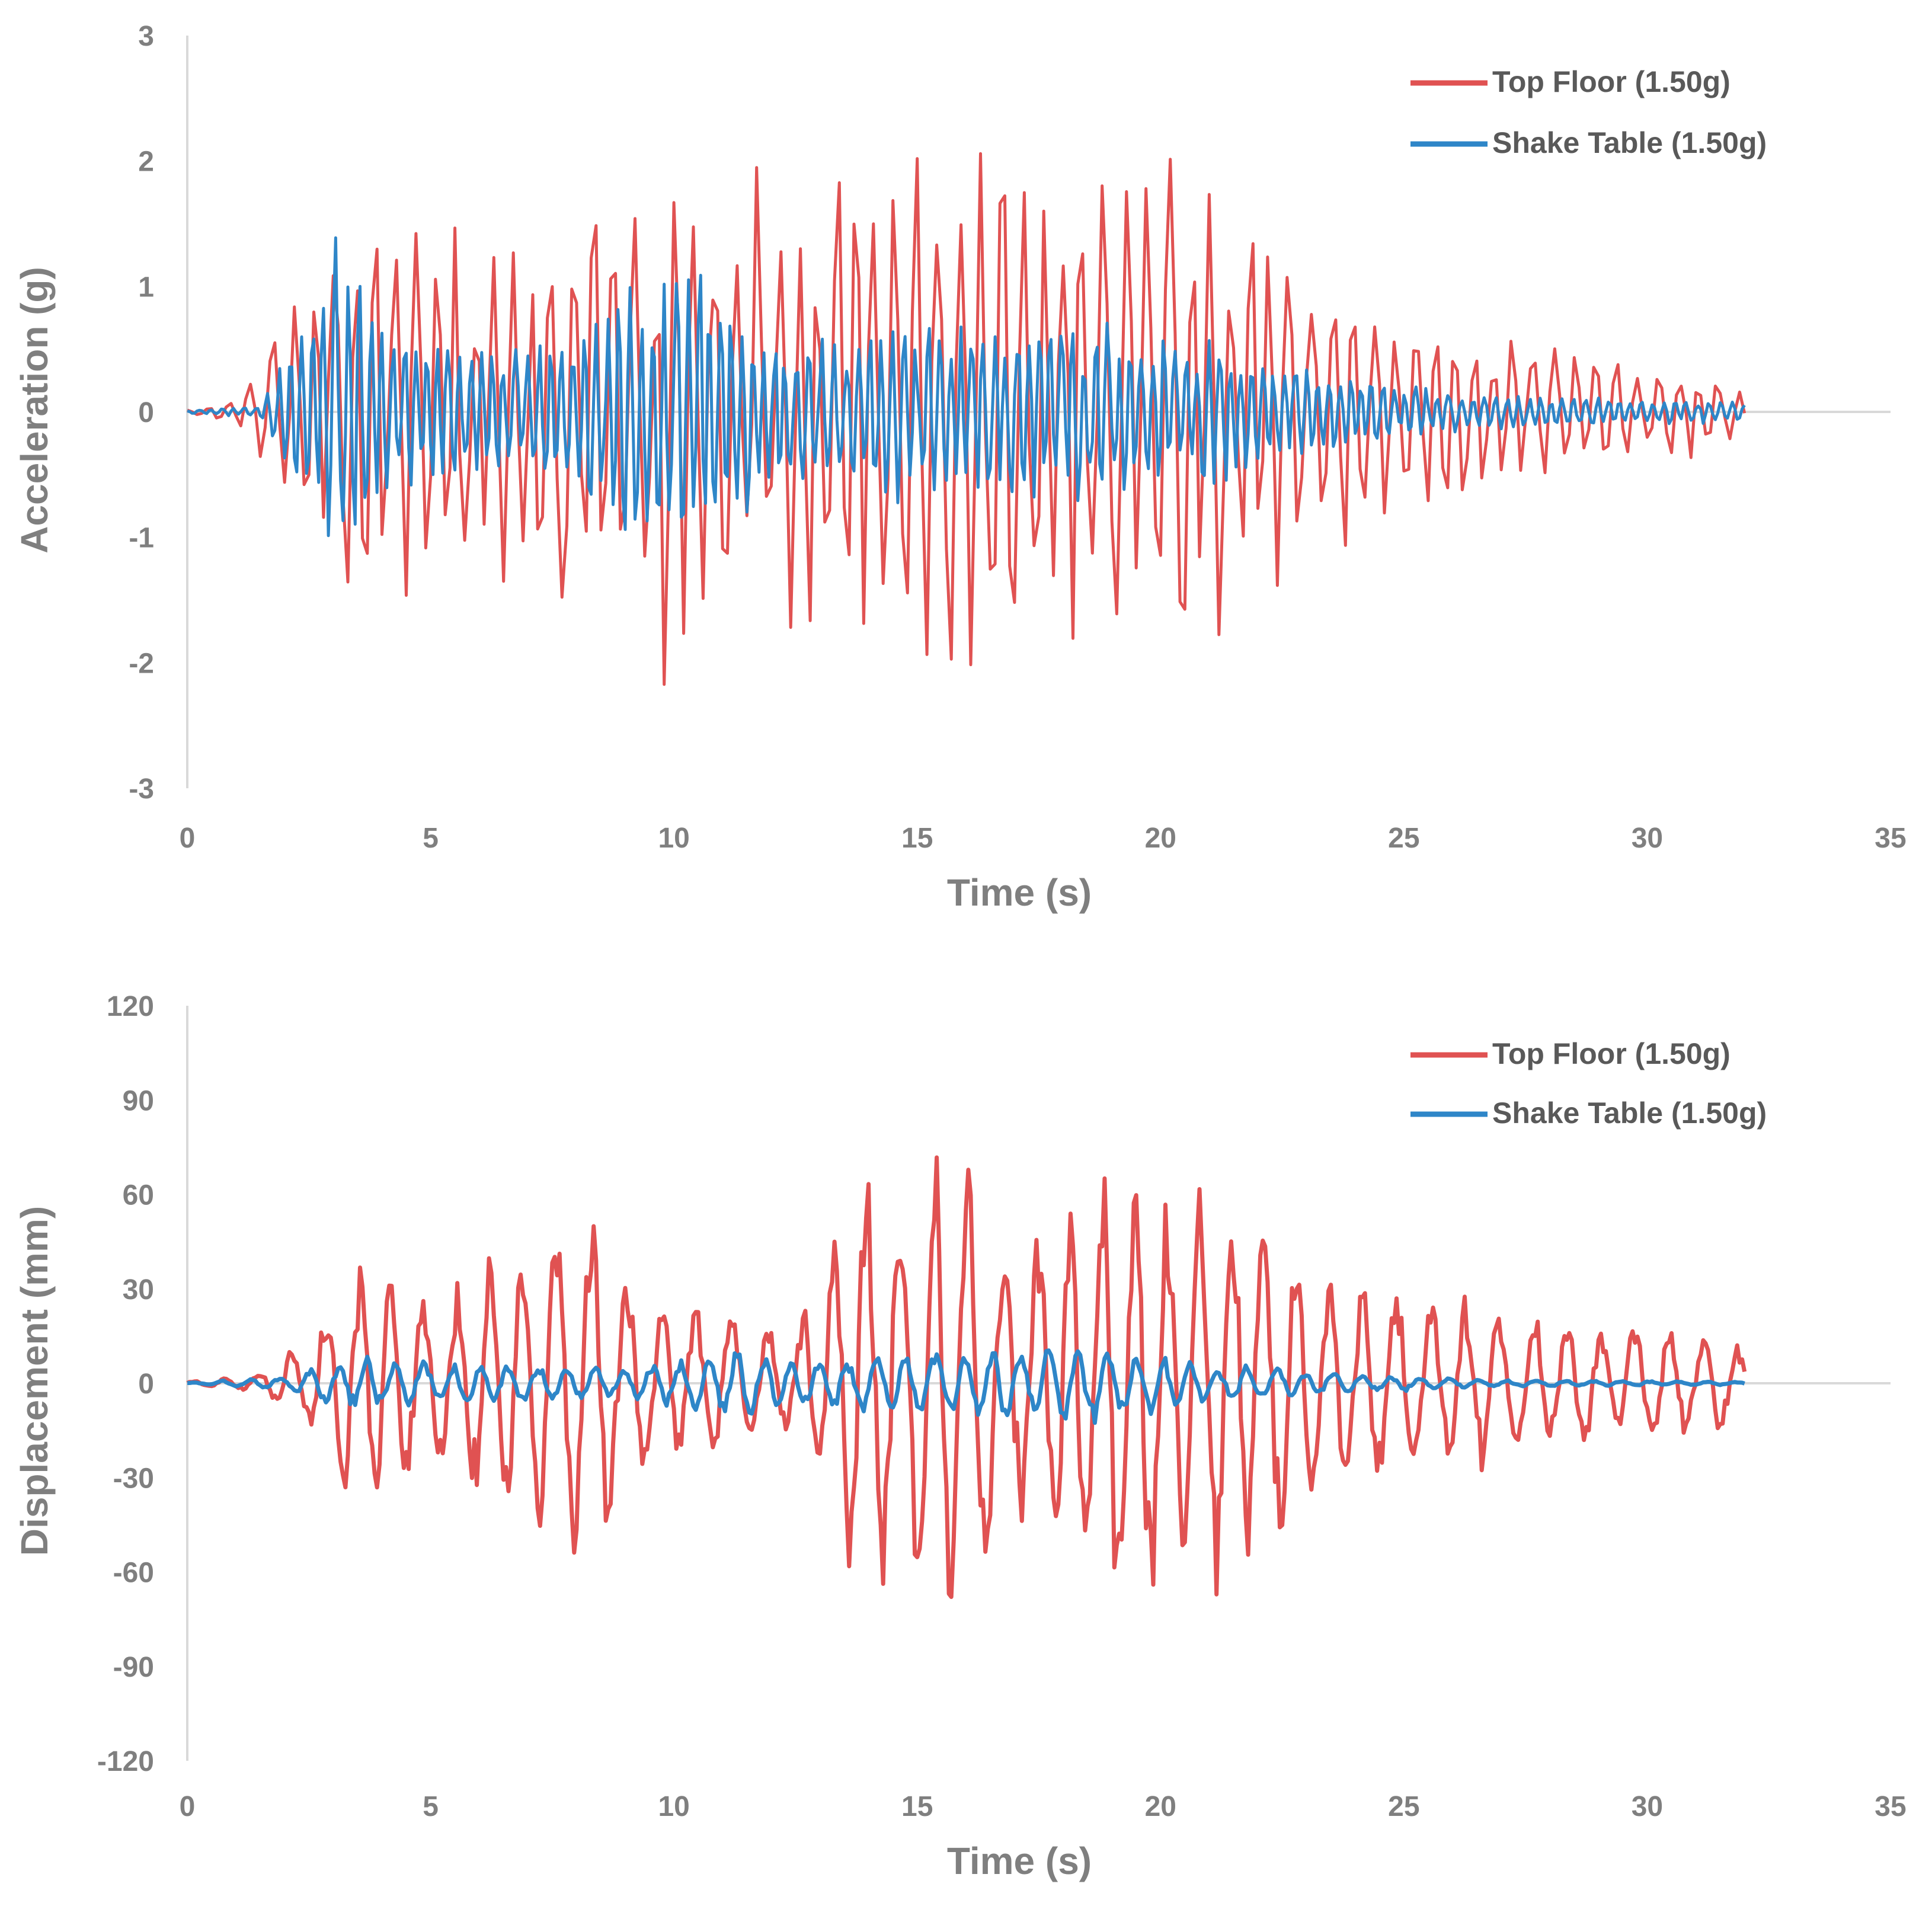  Describe the element at coordinates (1611, 81) in the screenshot. I see `acceleration-chart-legend-label: Top Floor (1.50g)` at that location.